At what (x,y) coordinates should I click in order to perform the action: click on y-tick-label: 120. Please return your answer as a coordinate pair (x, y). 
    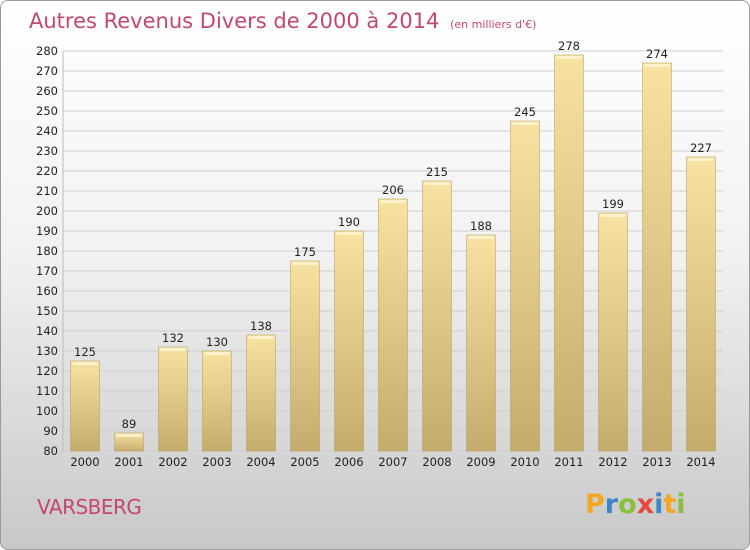
    Looking at the image, I should click on (47, 371).